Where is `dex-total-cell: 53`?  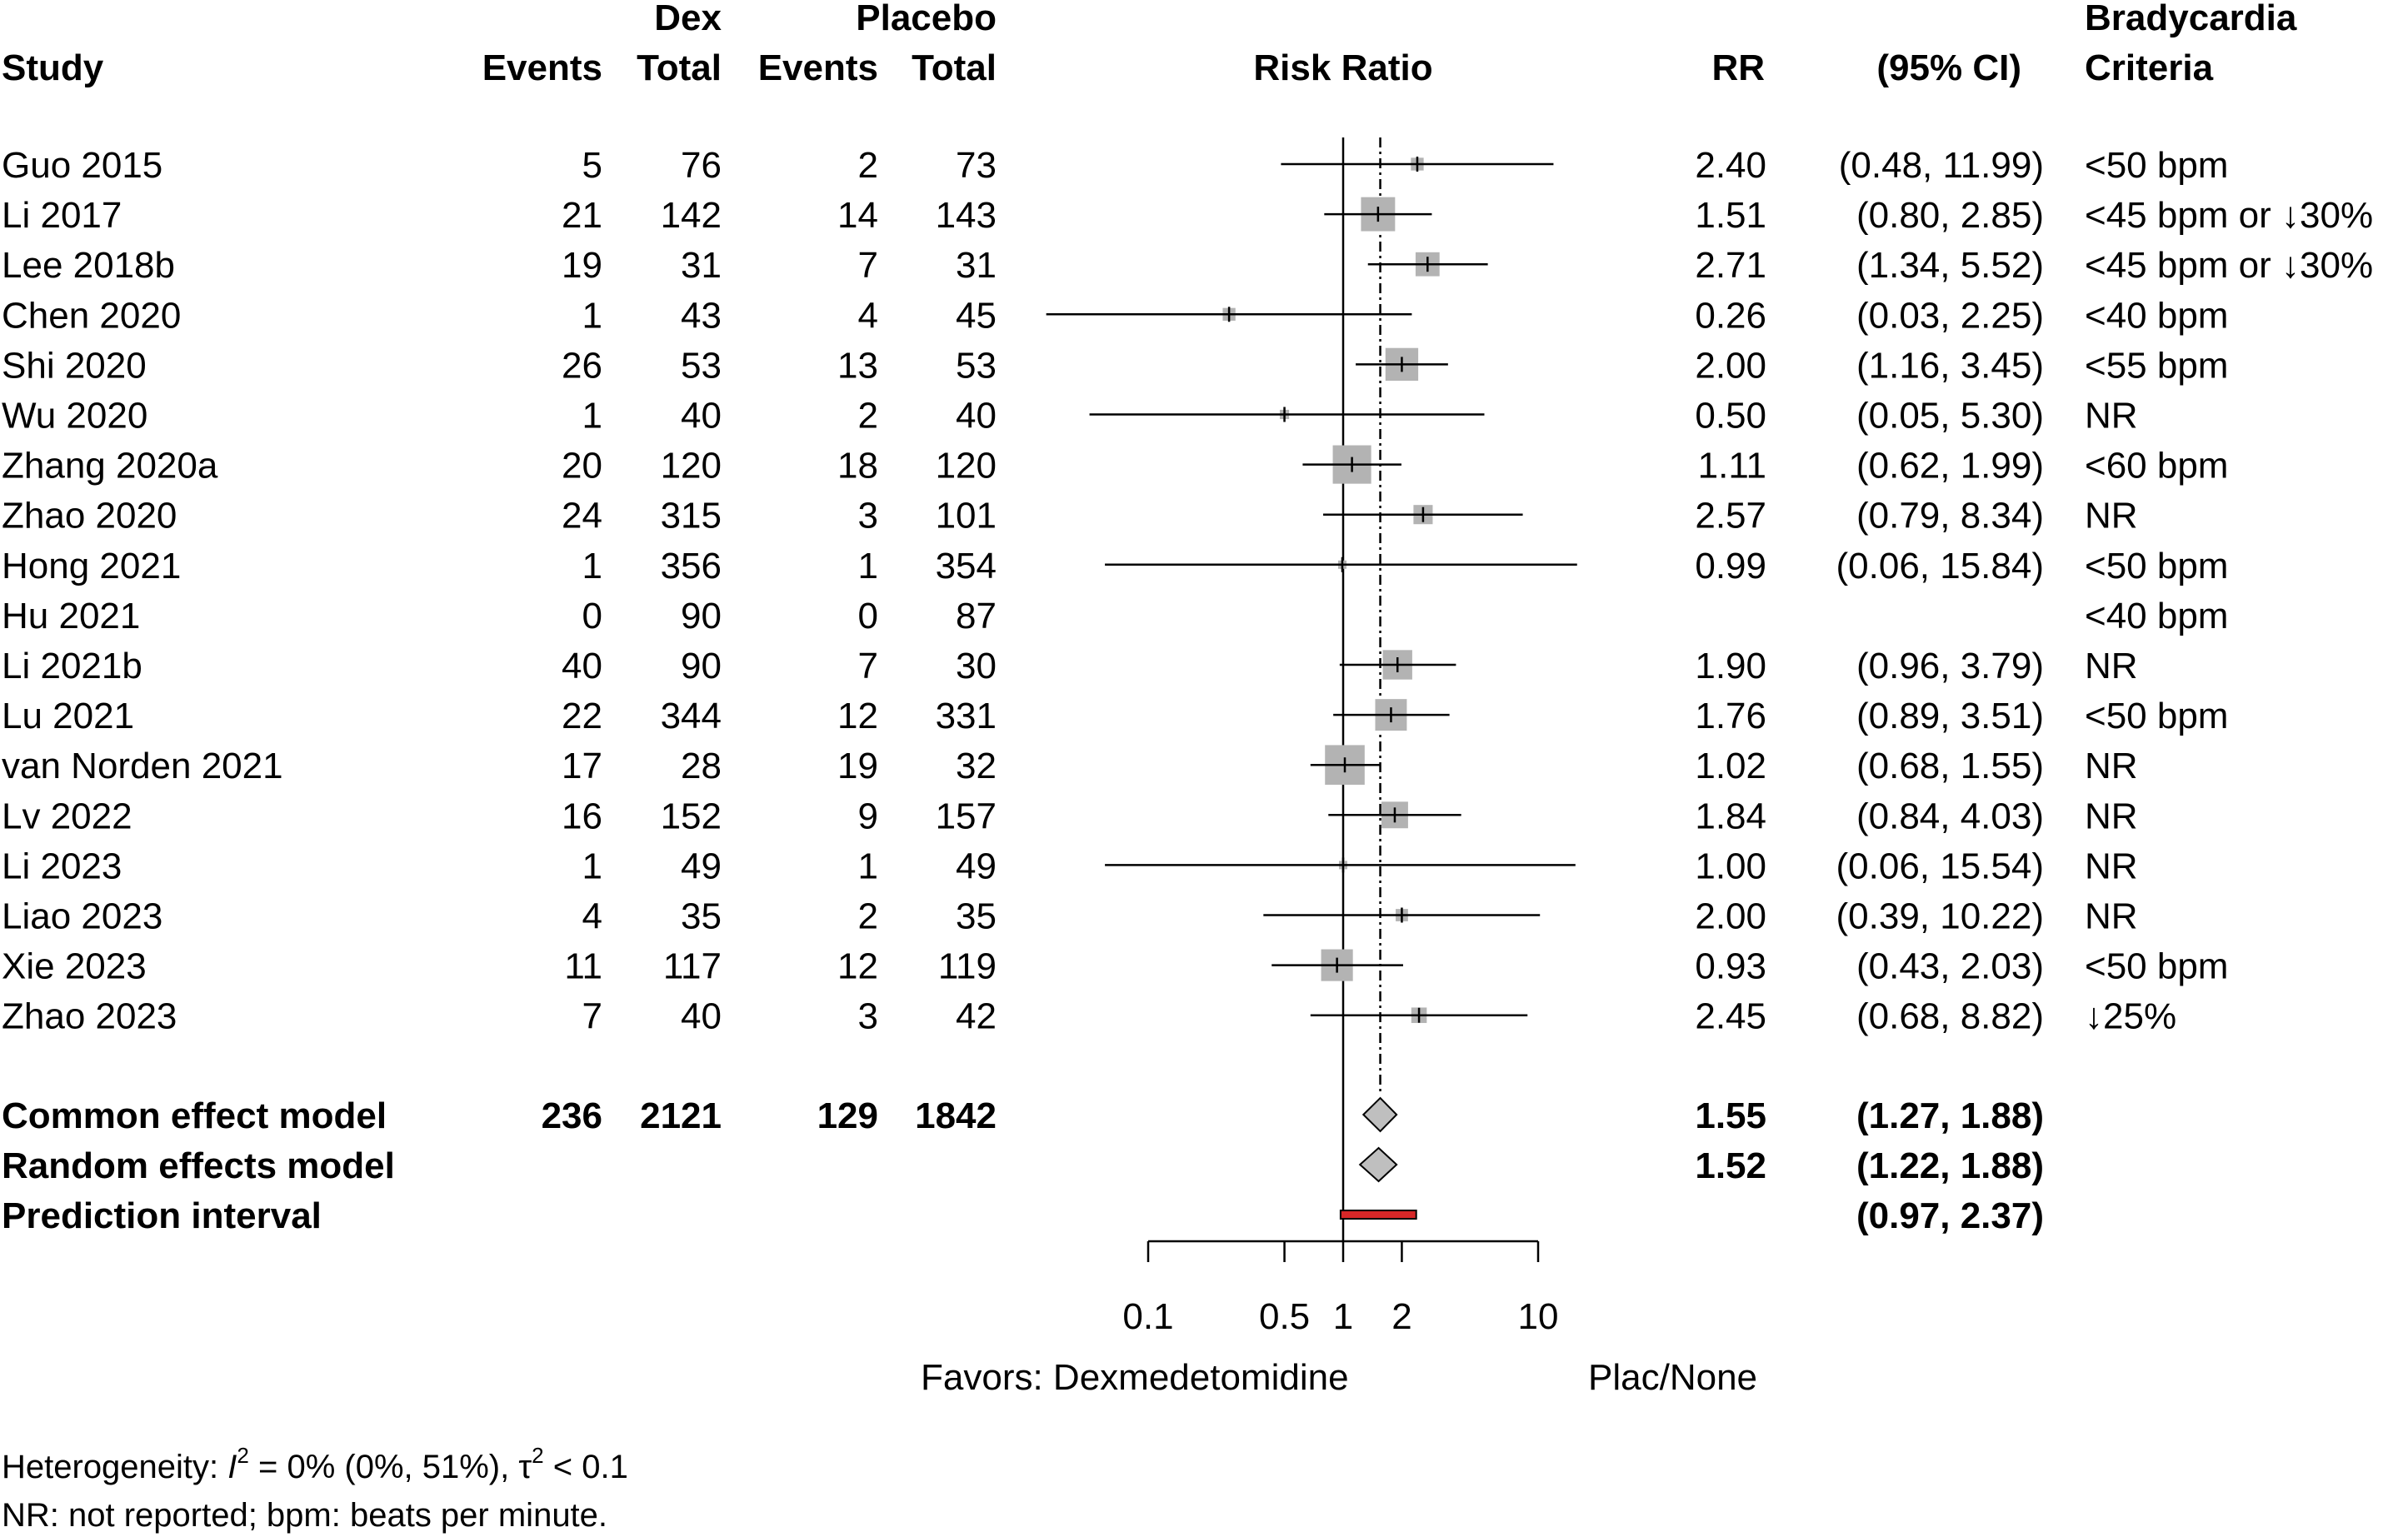
dex-total-cell: 53 is located at coordinates (701, 365).